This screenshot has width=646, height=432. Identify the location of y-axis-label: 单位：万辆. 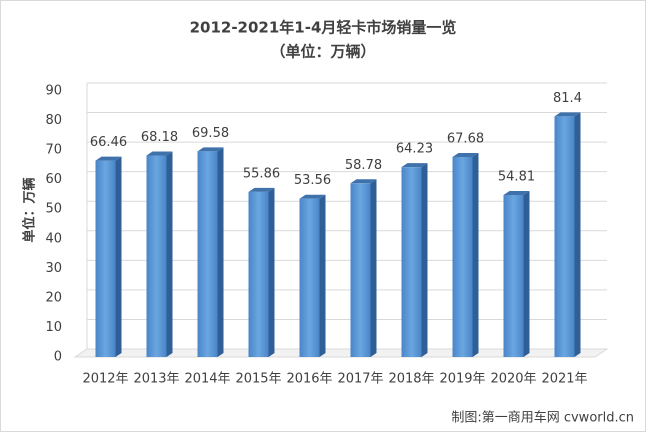
(30, 209).